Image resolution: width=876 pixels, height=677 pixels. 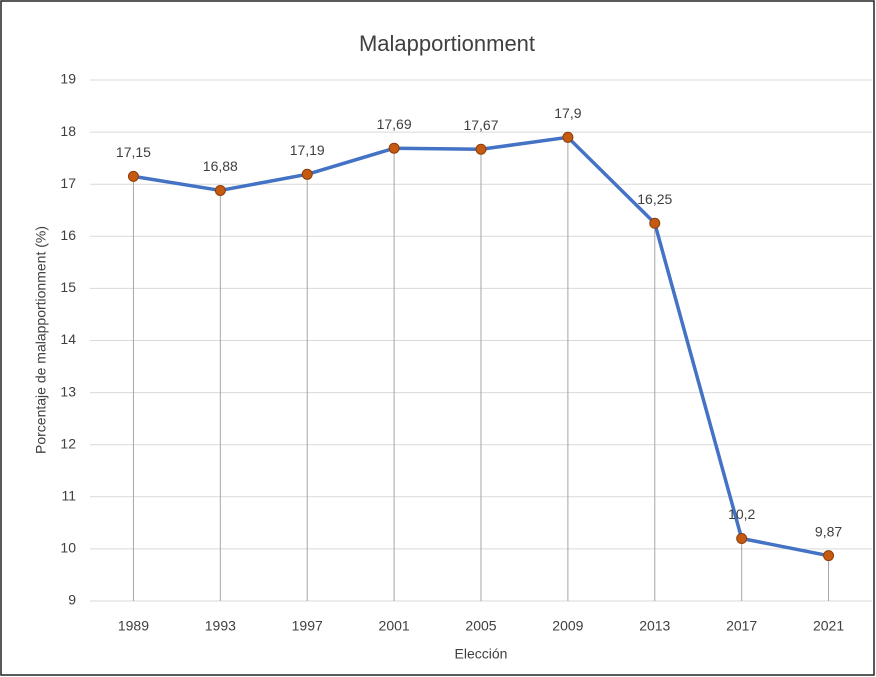 I want to click on x-tick-label: 2013, so click(x=654, y=626).